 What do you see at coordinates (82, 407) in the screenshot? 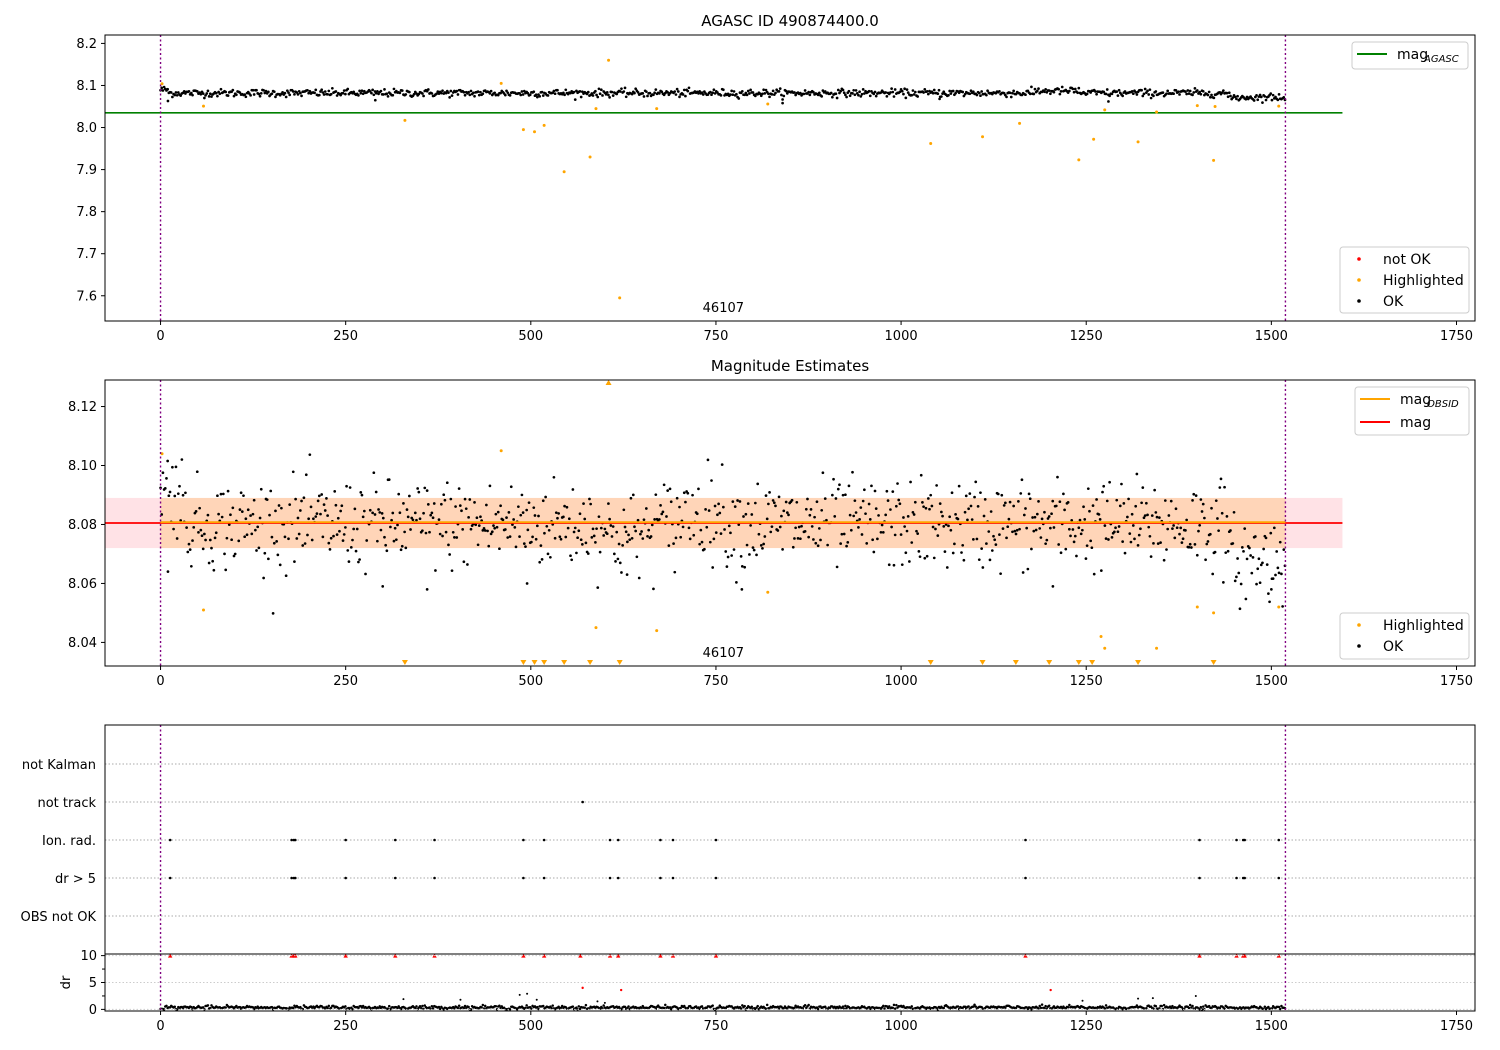
I see `y-tick-label: 8.12` at bounding box center [82, 407].